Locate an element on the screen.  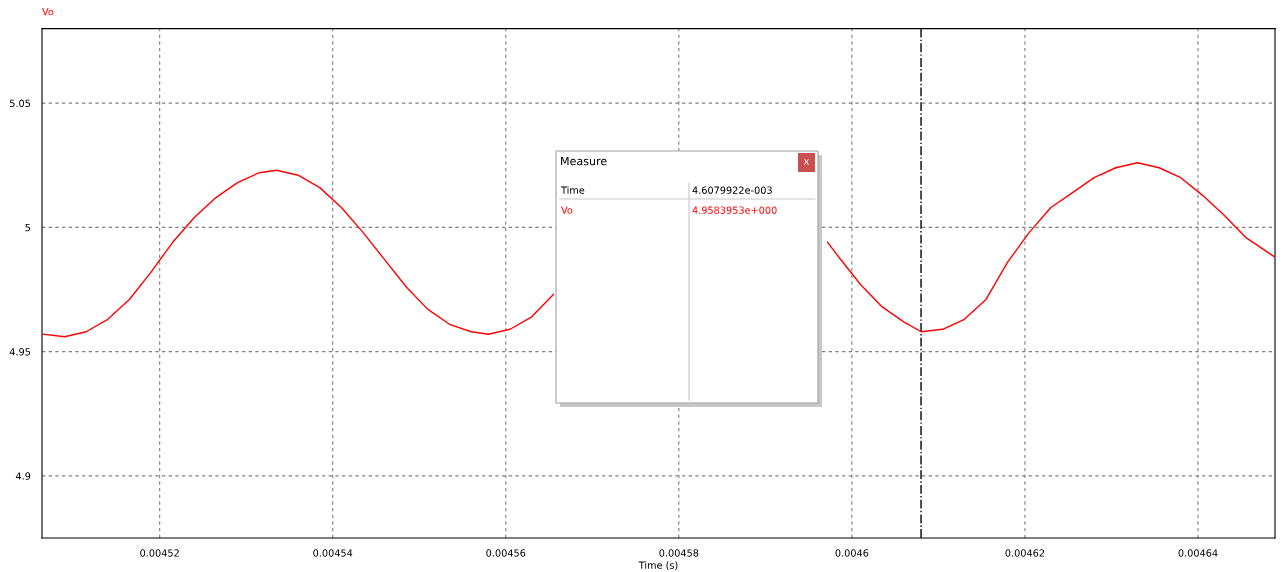
annotation: 4.6079922e-003 is located at coordinates (732, 190).